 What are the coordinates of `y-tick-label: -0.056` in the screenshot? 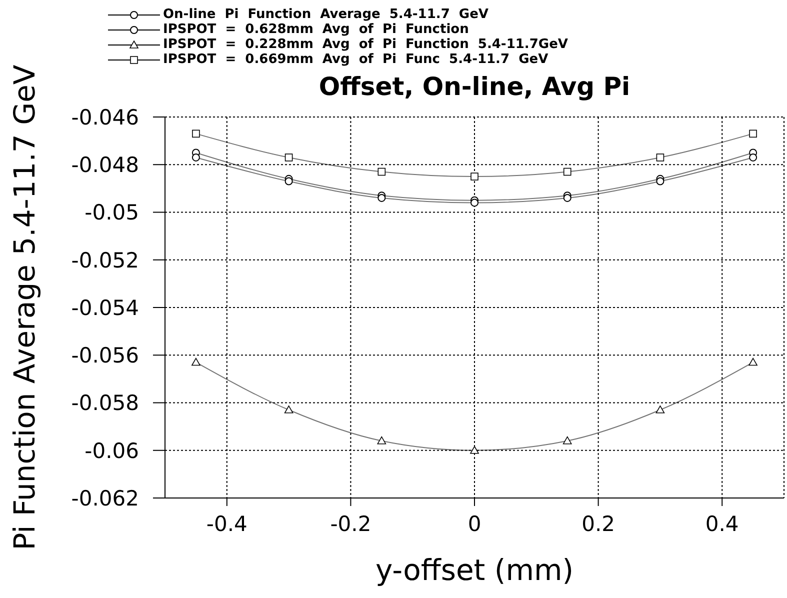 It's located at (105, 356).